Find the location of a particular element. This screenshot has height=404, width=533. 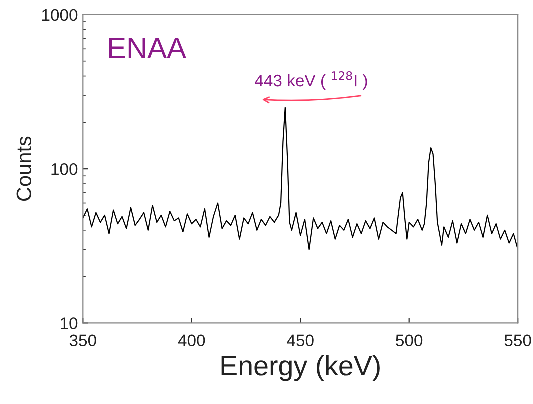

x-axis-title: Energy (keV) is located at coordinates (301, 368).